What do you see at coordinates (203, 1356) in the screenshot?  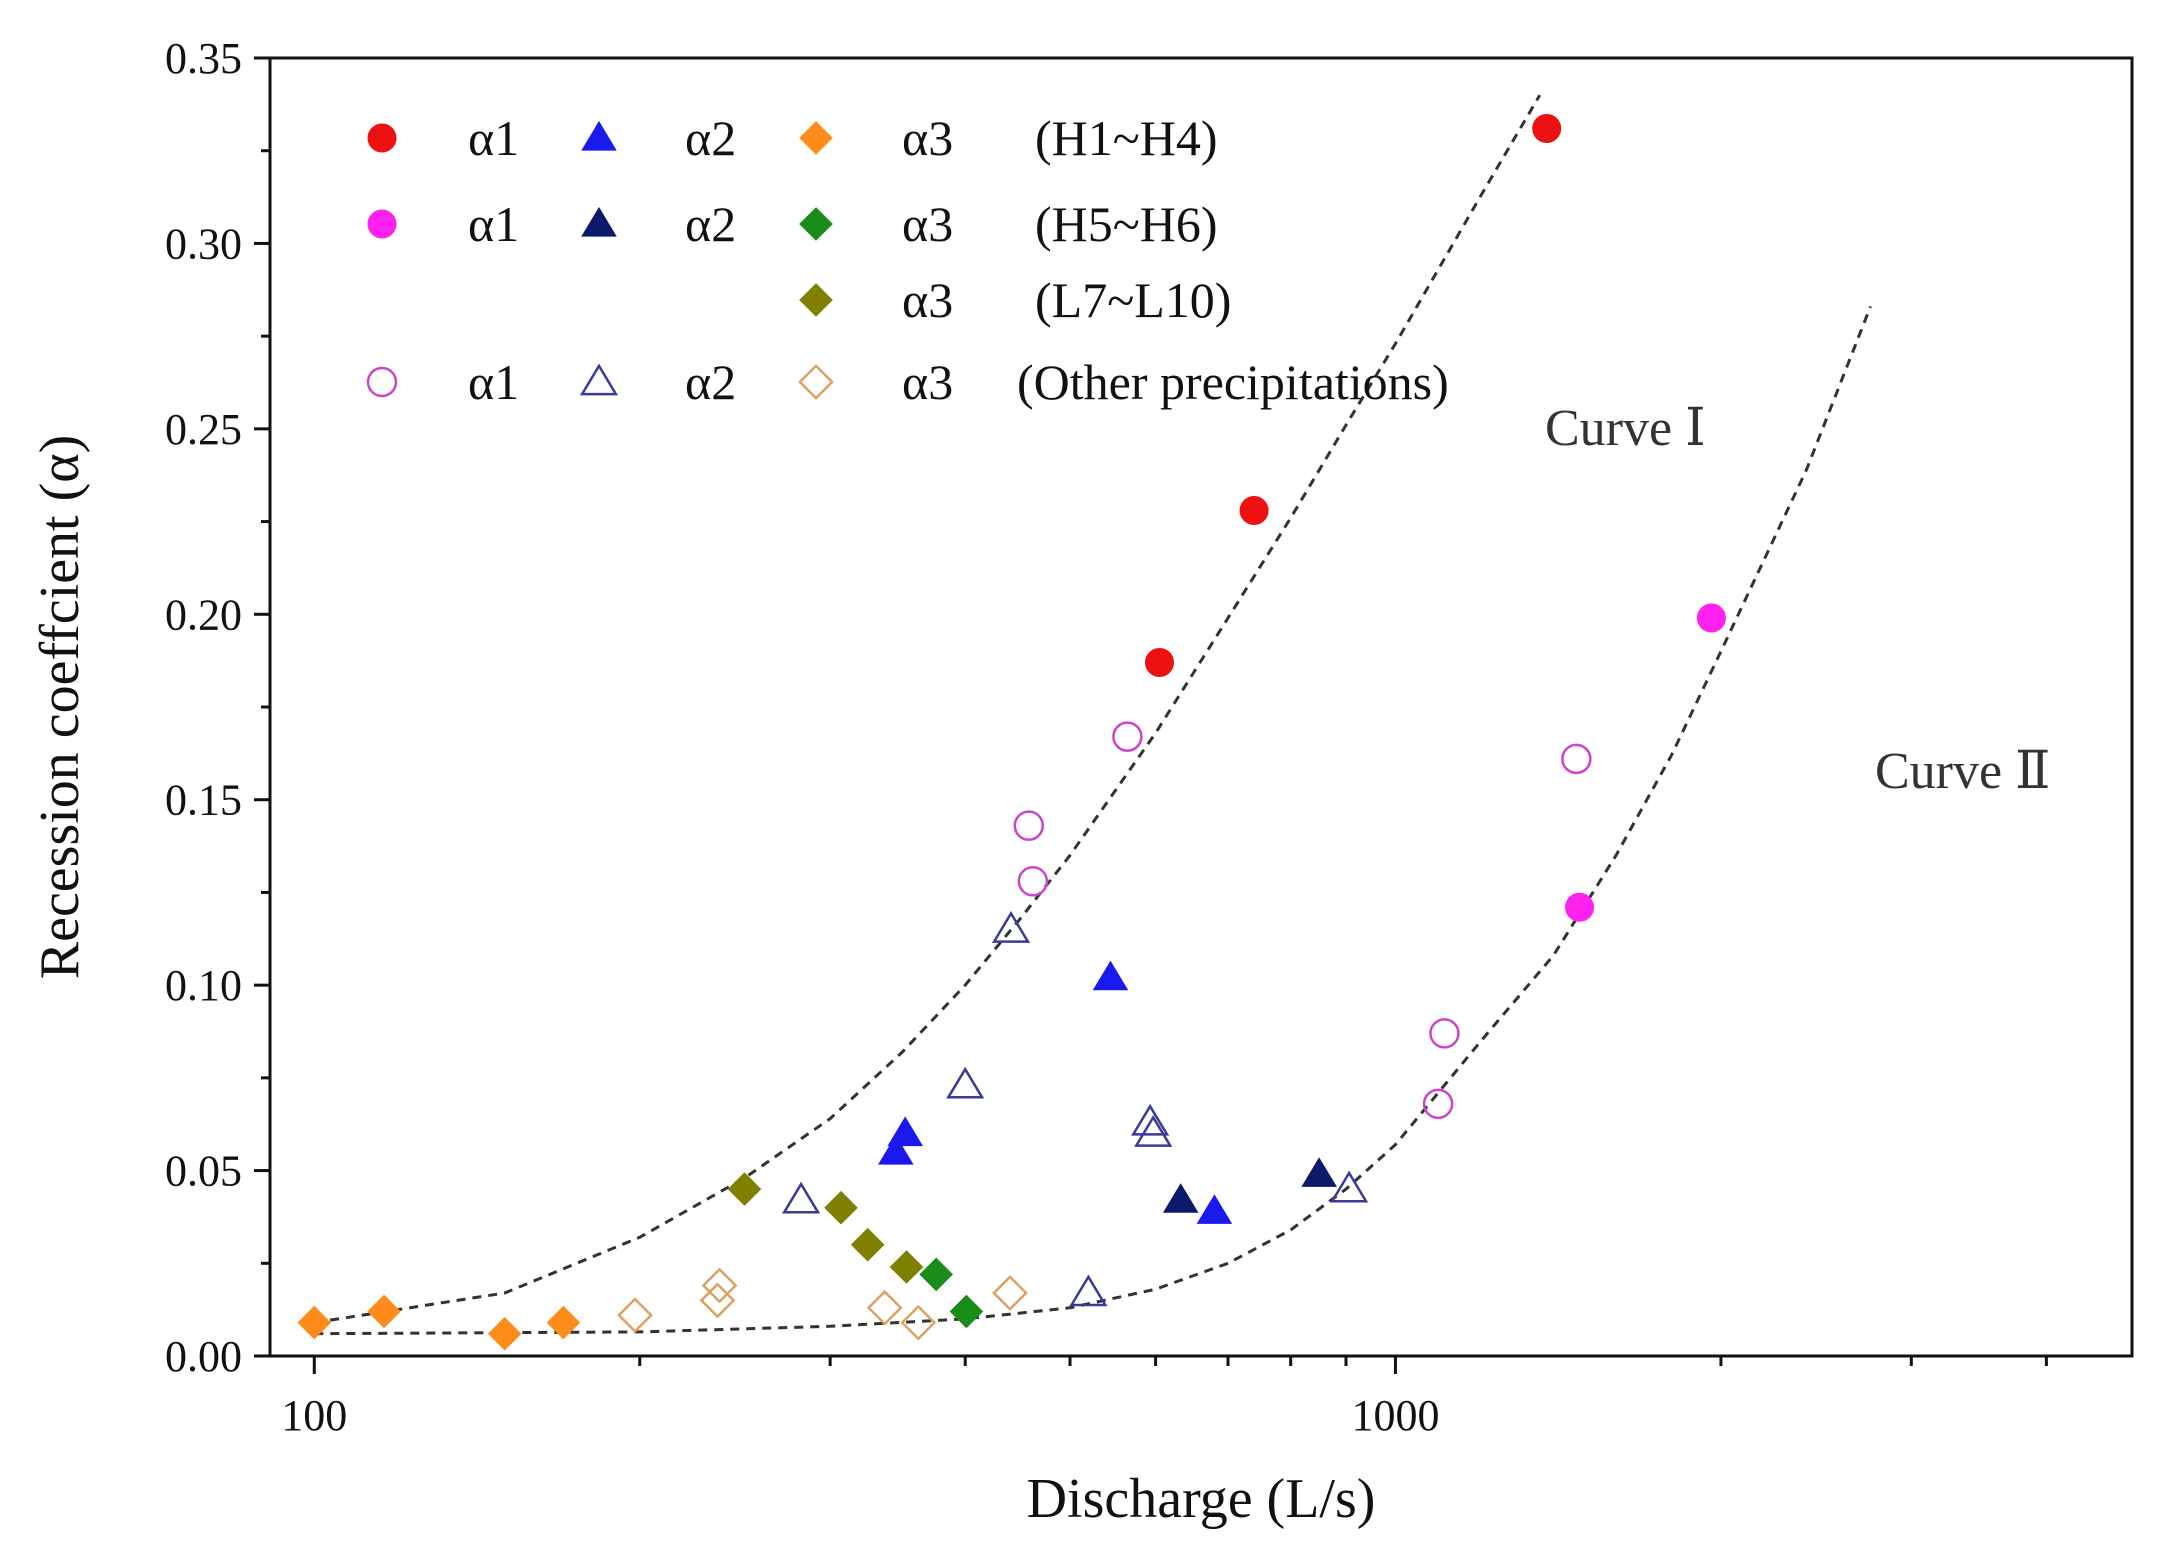 I see `y-tick-label: 0.00` at bounding box center [203, 1356].